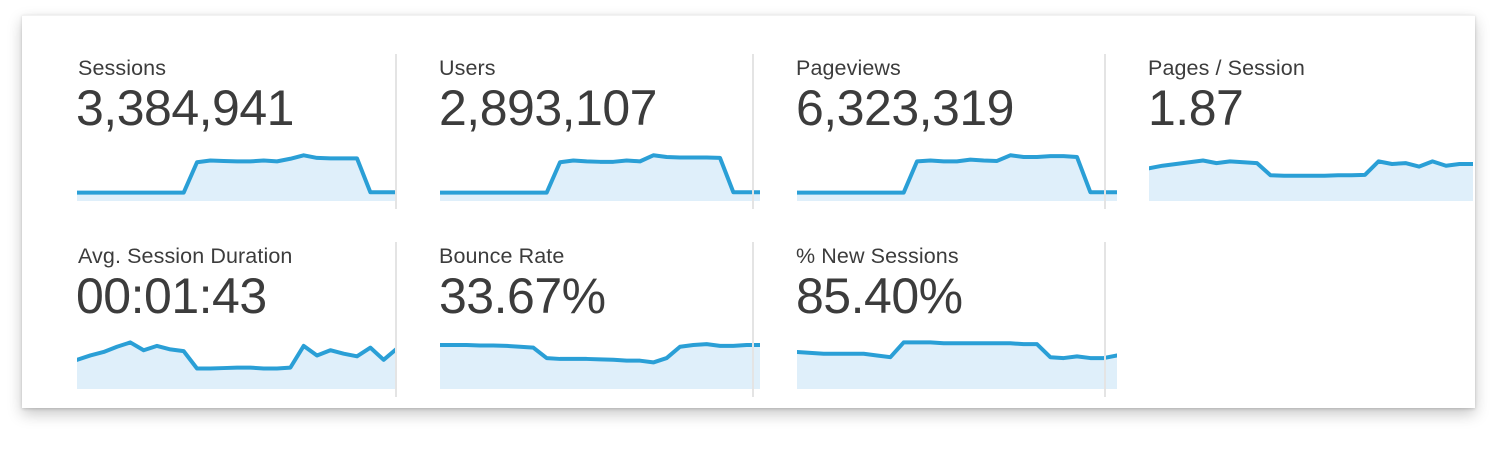 The height and width of the screenshot is (468, 1498). What do you see at coordinates (848, 68) in the screenshot?
I see `metric-label: Pageviews` at bounding box center [848, 68].